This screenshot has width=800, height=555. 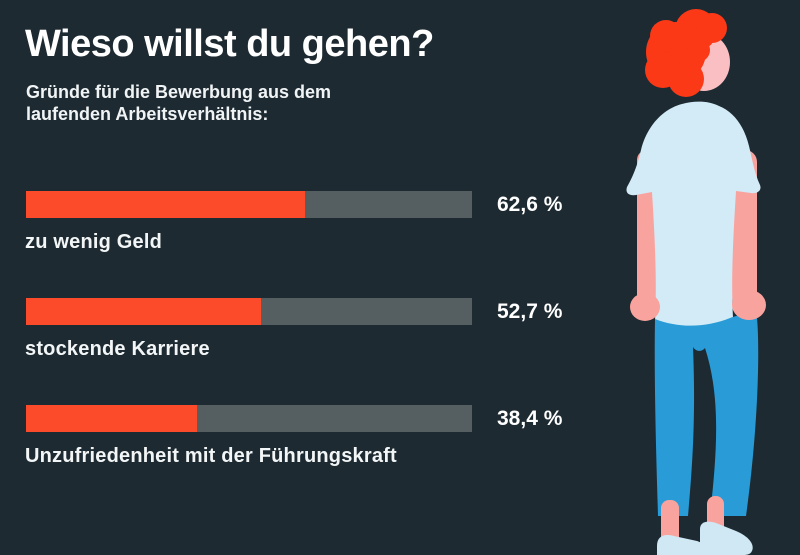 I want to click on person-jeans, so click(x=706, y=415).